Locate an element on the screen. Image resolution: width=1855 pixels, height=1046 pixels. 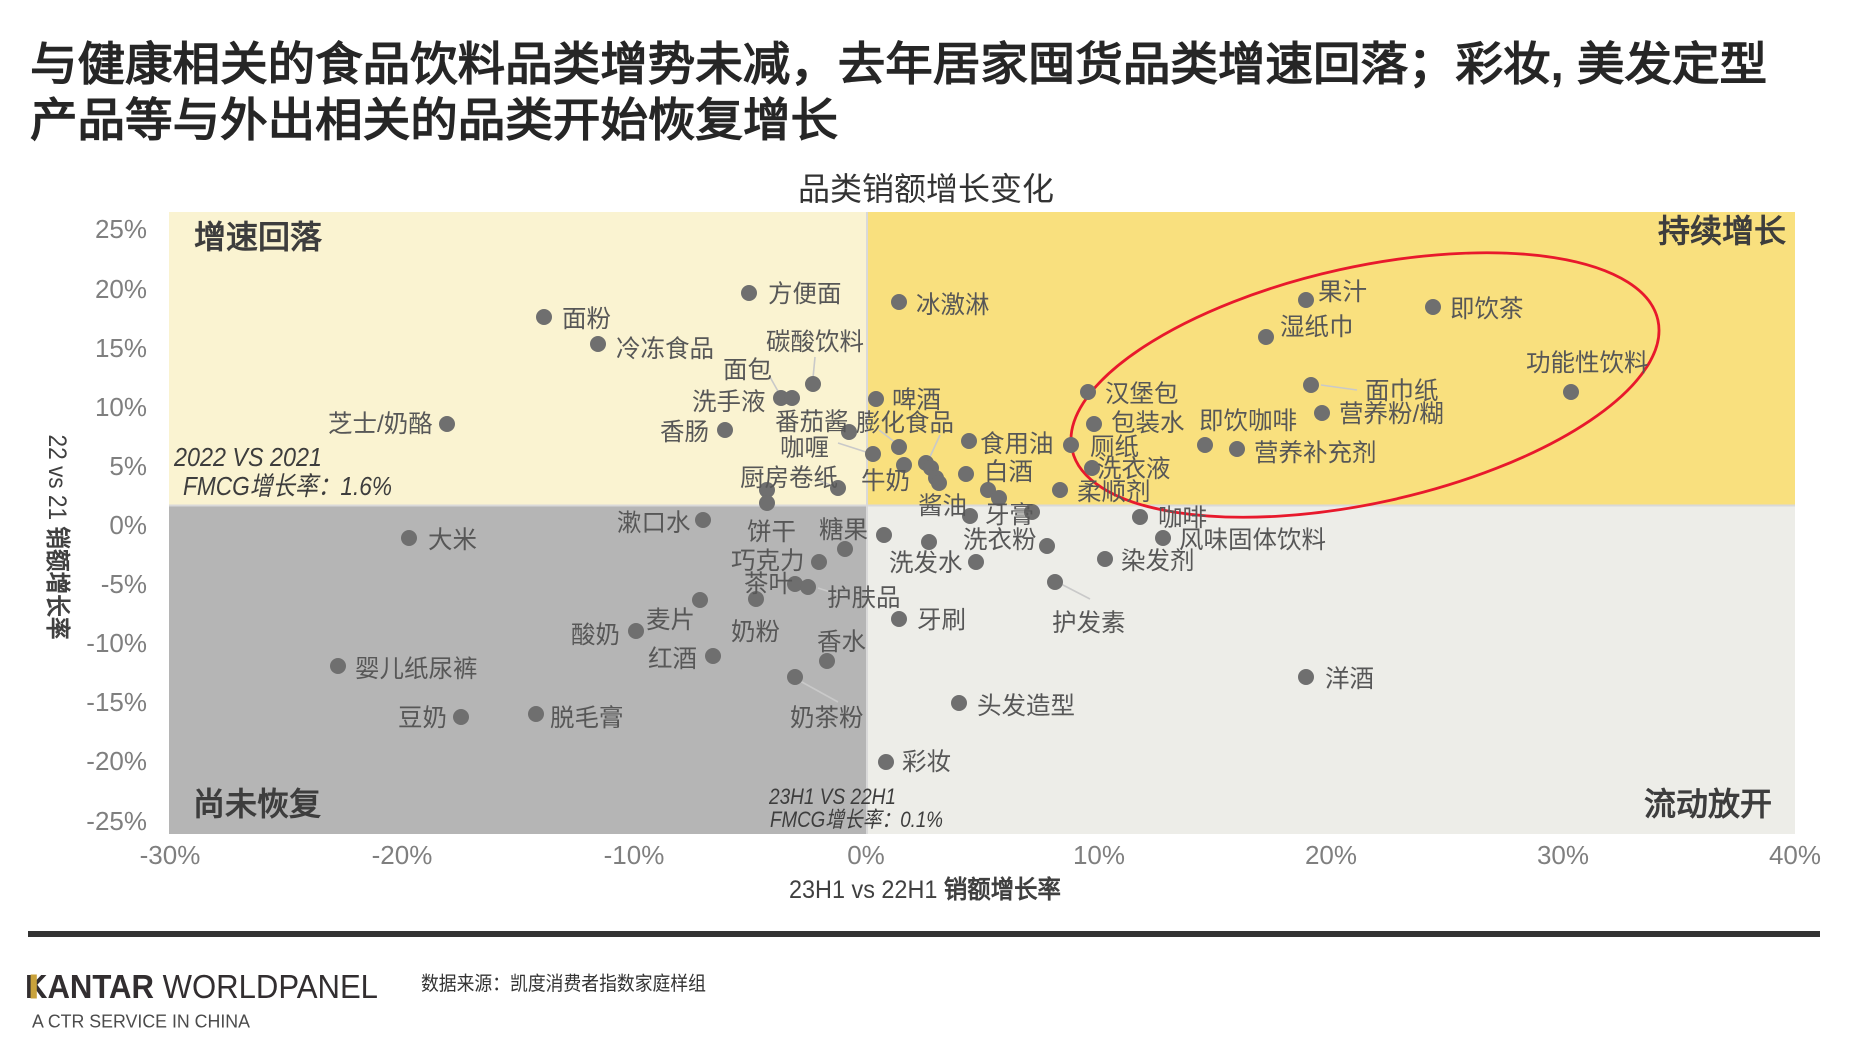
svg-text: 23H1 VS 22H1 is located at coordinates (832, 796).